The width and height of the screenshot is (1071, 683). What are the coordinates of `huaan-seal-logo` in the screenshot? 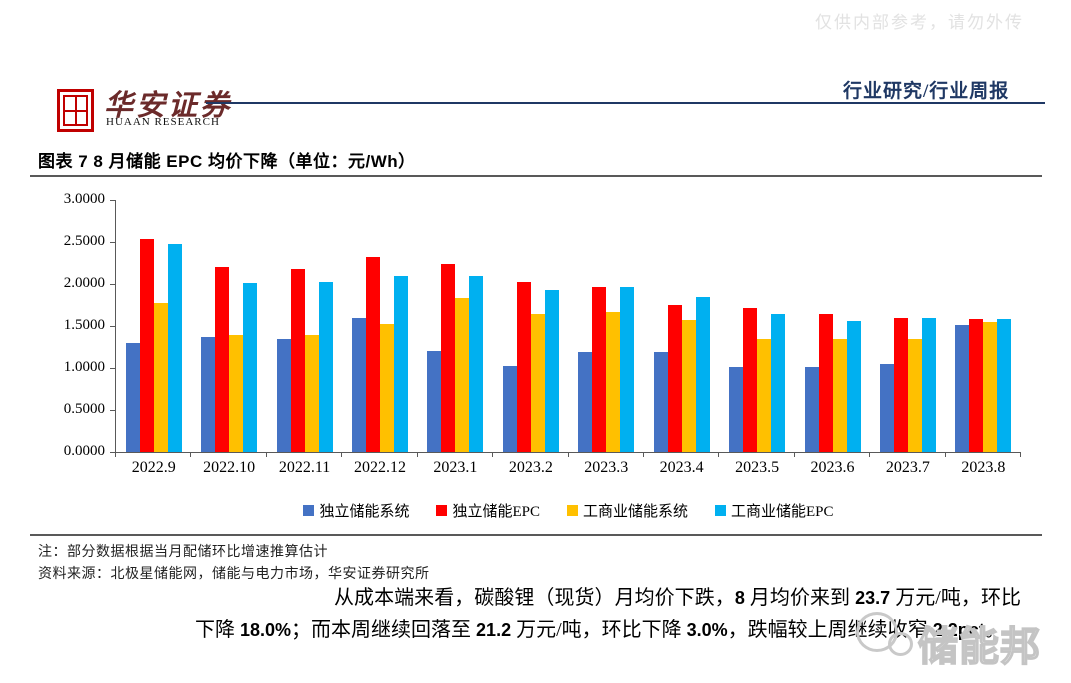 It's located at (75, 110).